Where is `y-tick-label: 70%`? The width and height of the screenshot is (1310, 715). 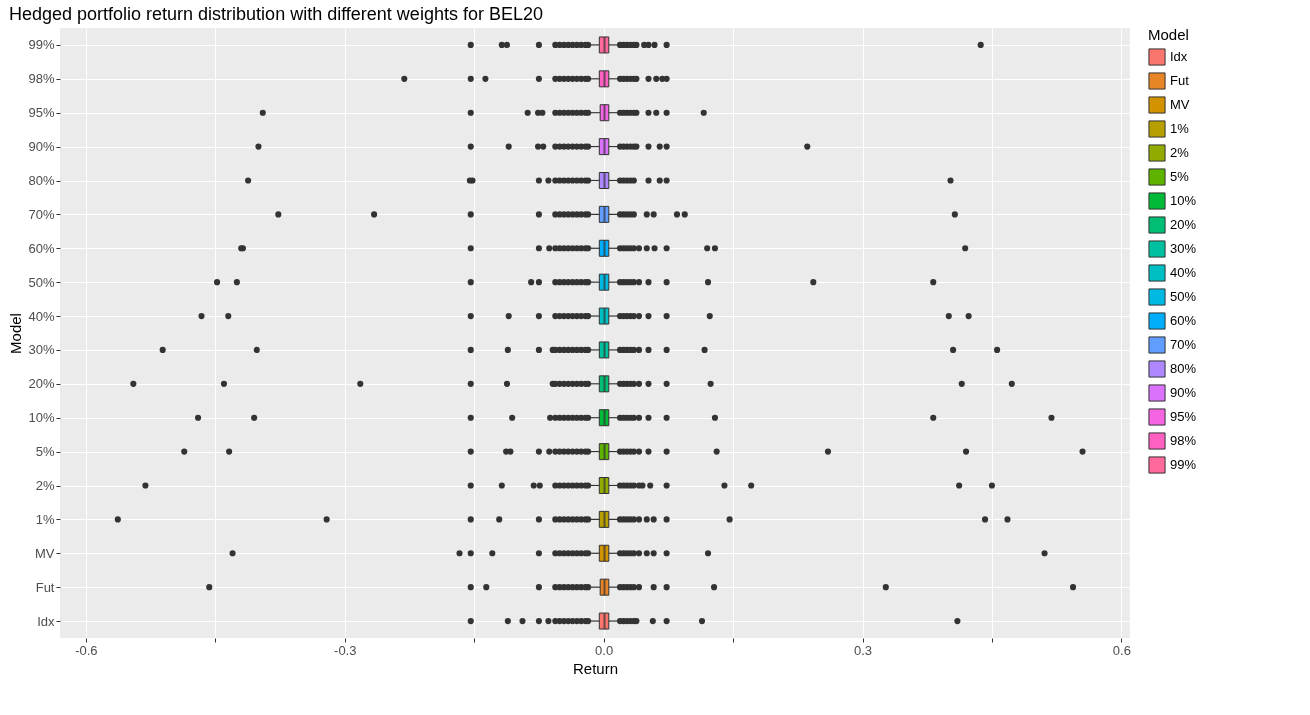
y-tick-label: 70% is located at coordinates (41, 214).